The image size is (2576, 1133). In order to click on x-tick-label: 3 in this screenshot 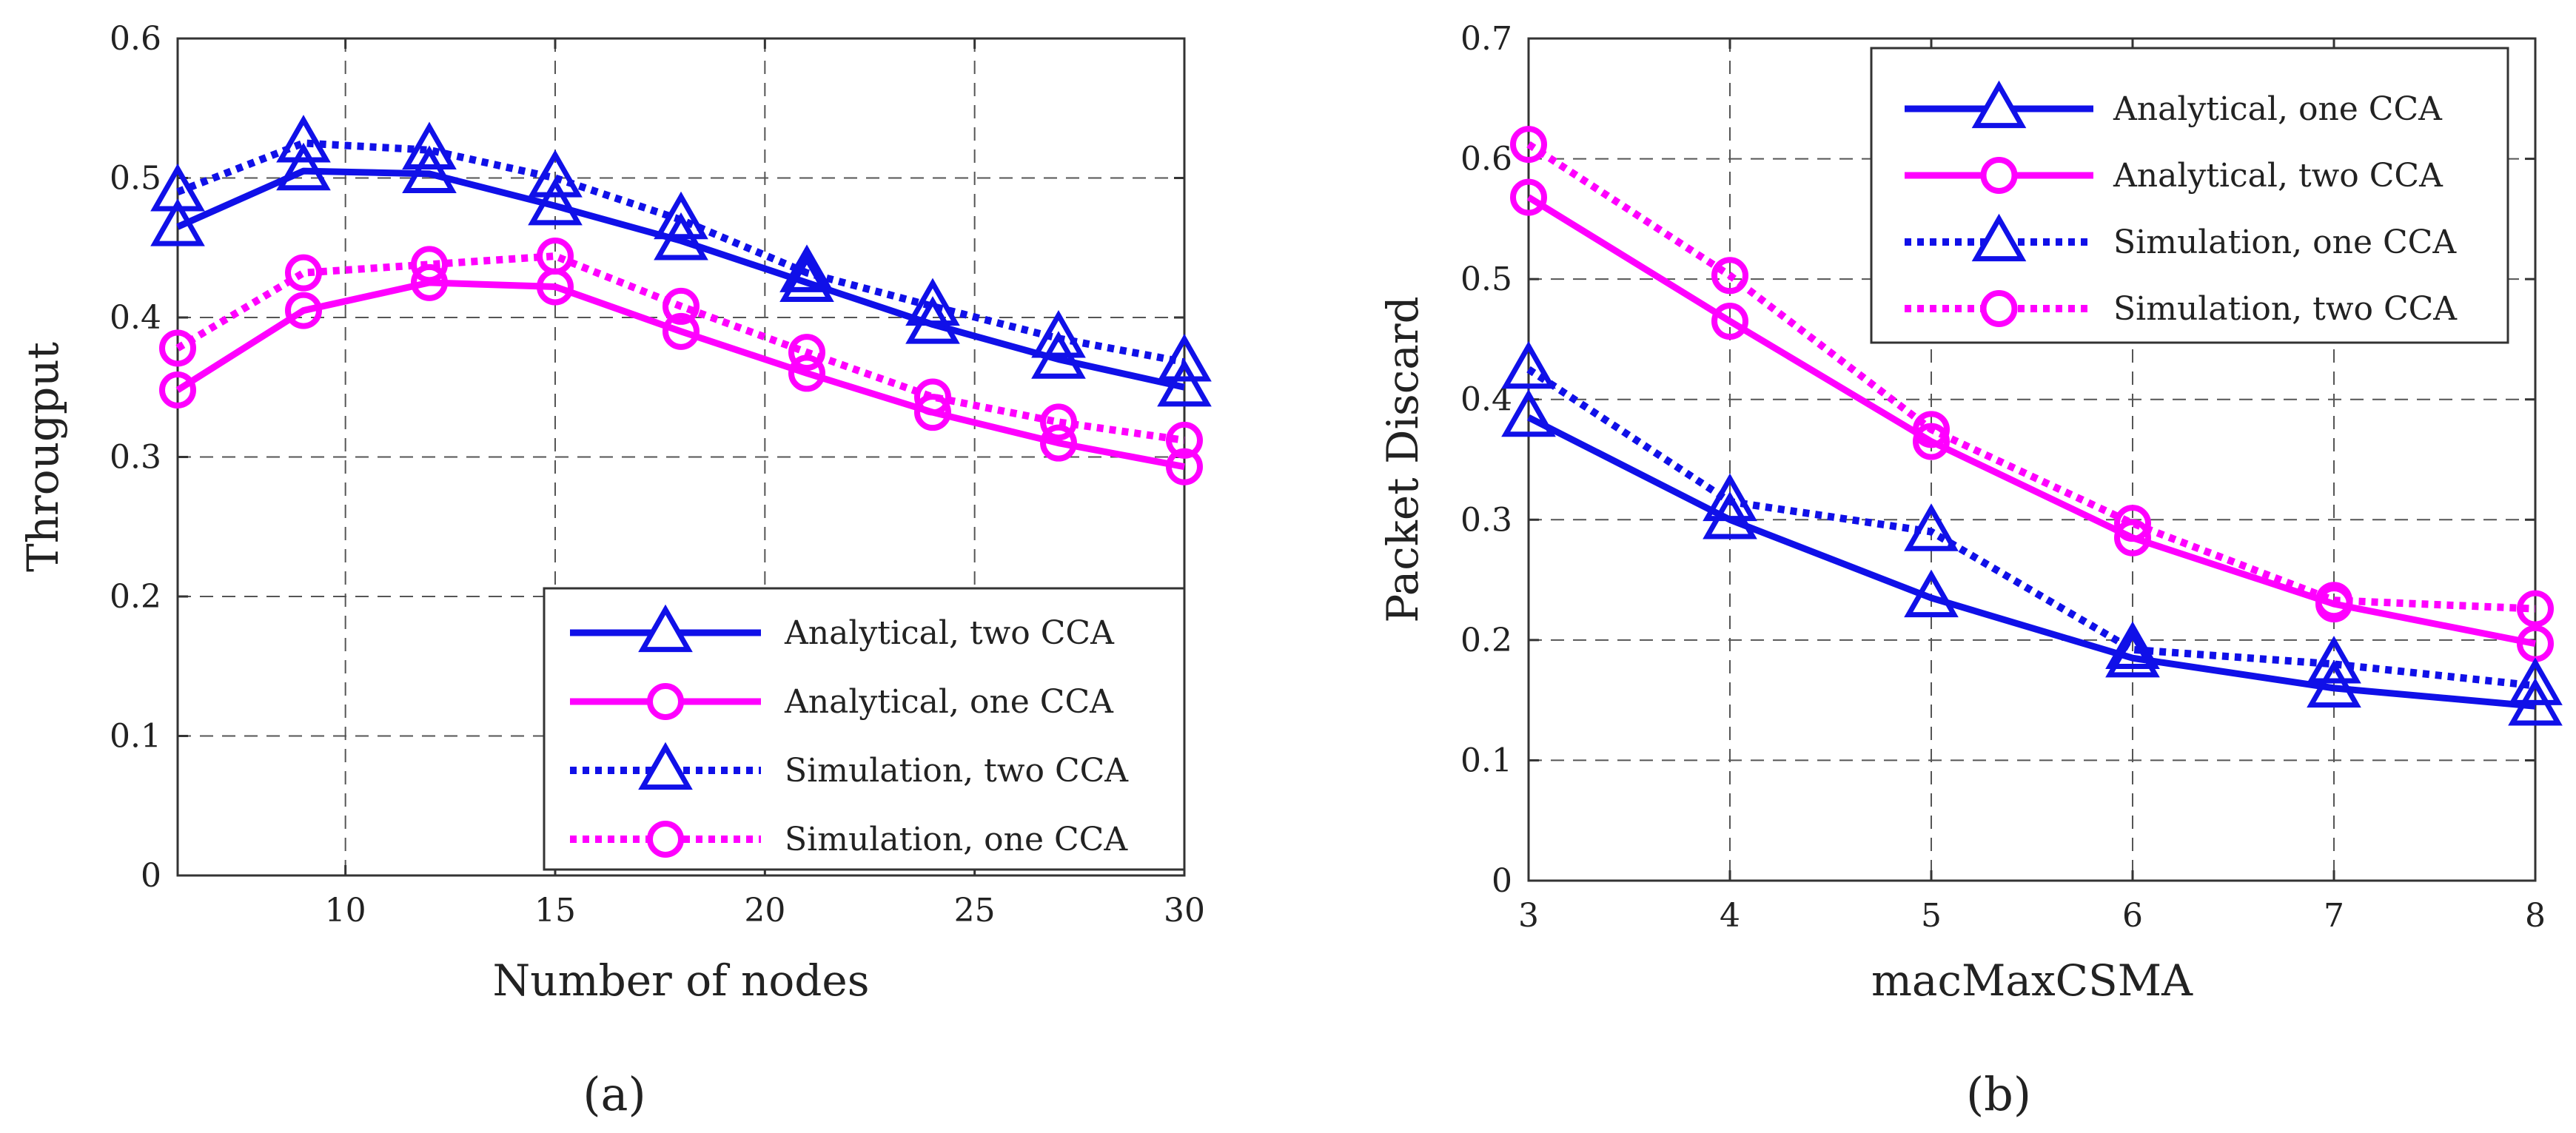, I will do `click(1528, 916)`.